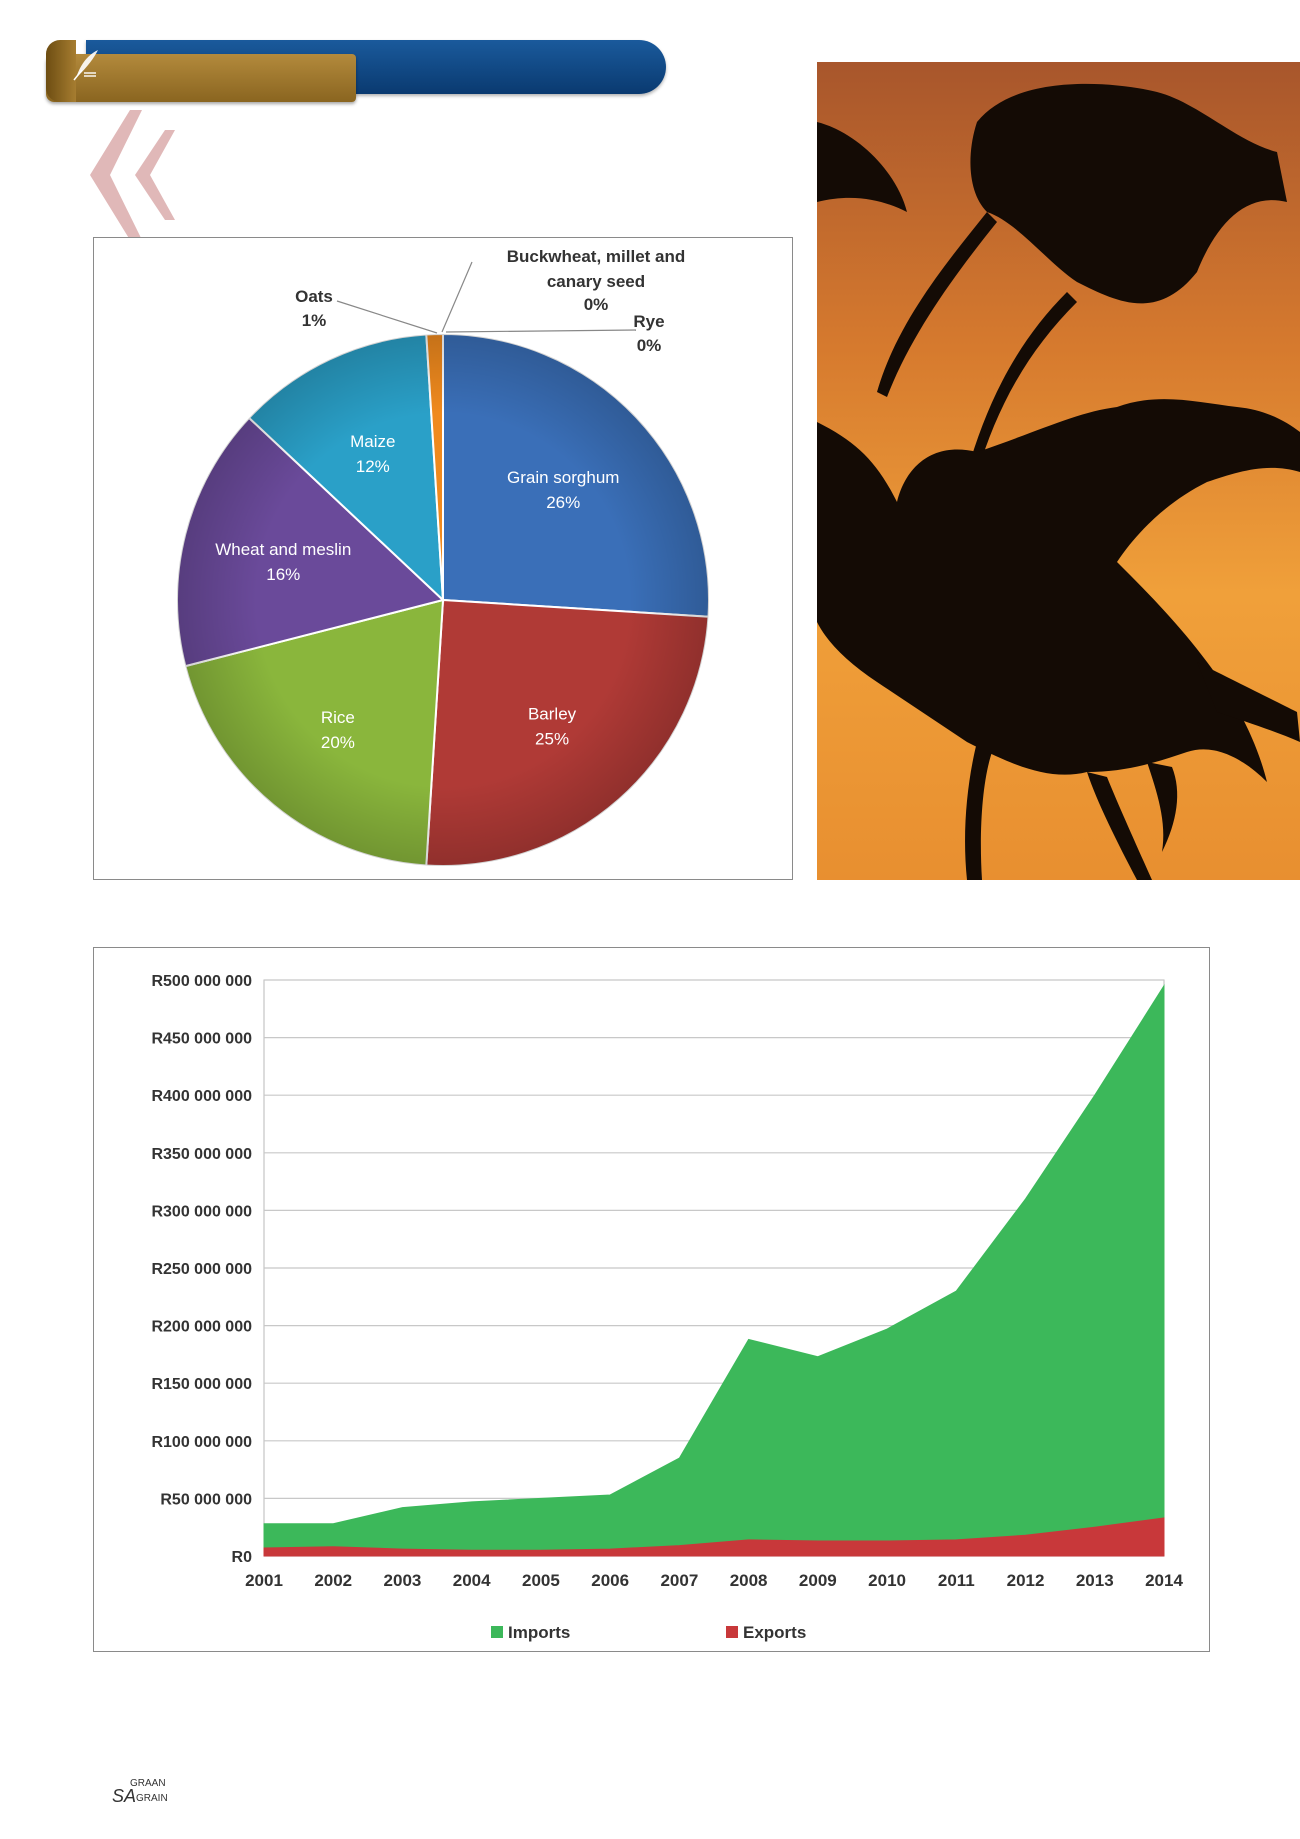  Describe the element at coordinates (596, 304) in the screenshot. I see `buckwheat-callout-pct: 0%` at that location.